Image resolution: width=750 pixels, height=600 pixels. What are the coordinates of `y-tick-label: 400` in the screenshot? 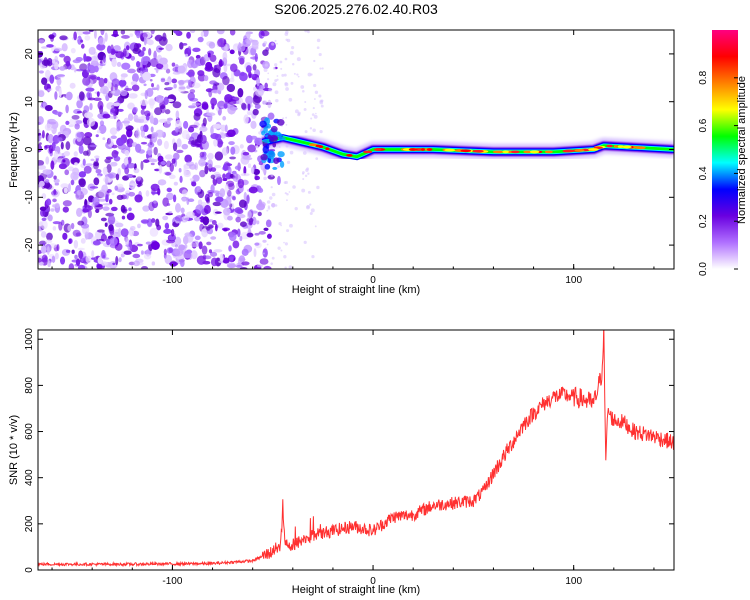 It's located at (29, 477).